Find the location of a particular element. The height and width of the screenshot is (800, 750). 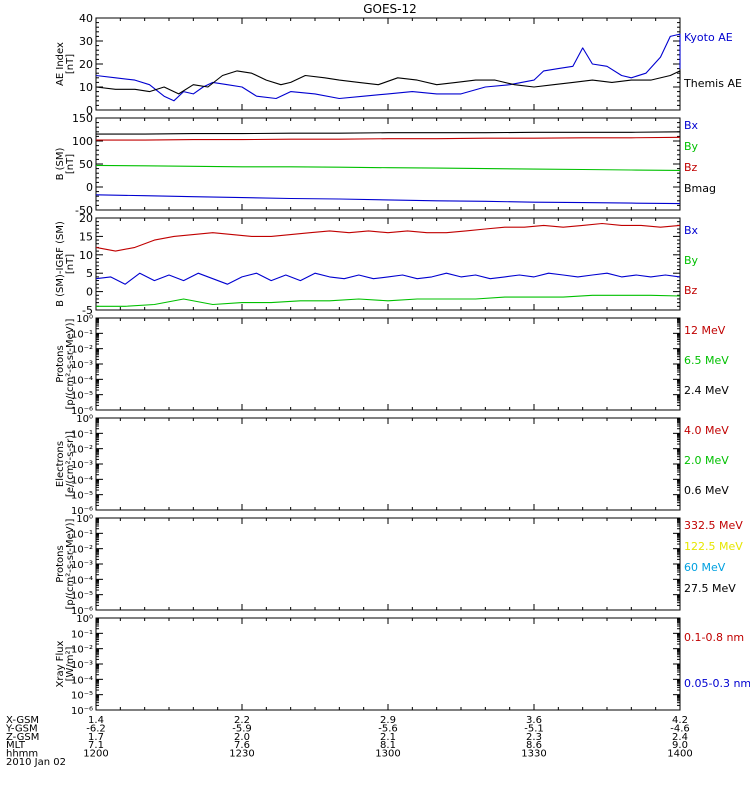

series-line-themis-ae is located at coordinates (388, 82).